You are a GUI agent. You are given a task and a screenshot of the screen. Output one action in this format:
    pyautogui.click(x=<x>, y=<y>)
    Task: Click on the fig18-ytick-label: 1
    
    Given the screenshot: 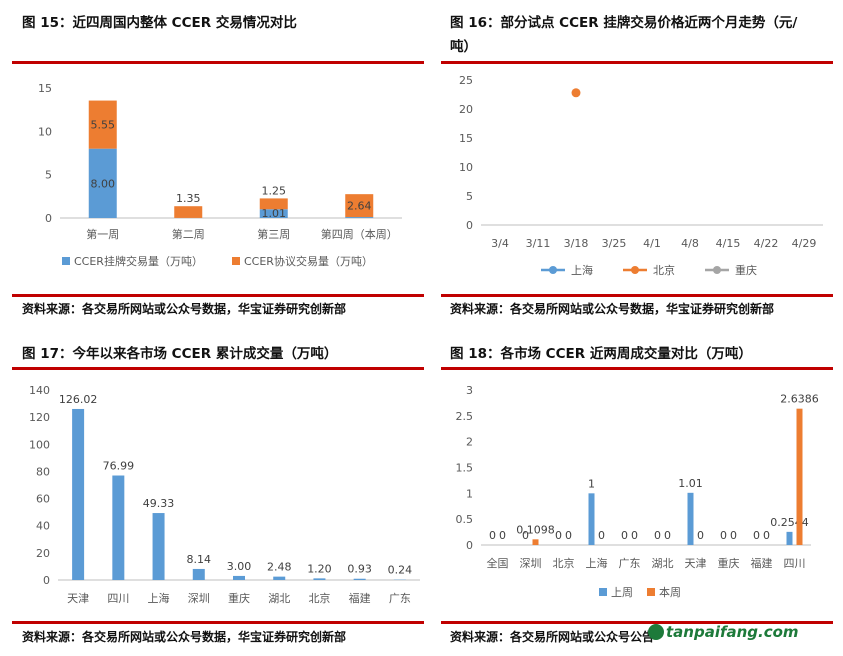 What is the action you would take?
    pyautogui.click(x=469, y=493)
    